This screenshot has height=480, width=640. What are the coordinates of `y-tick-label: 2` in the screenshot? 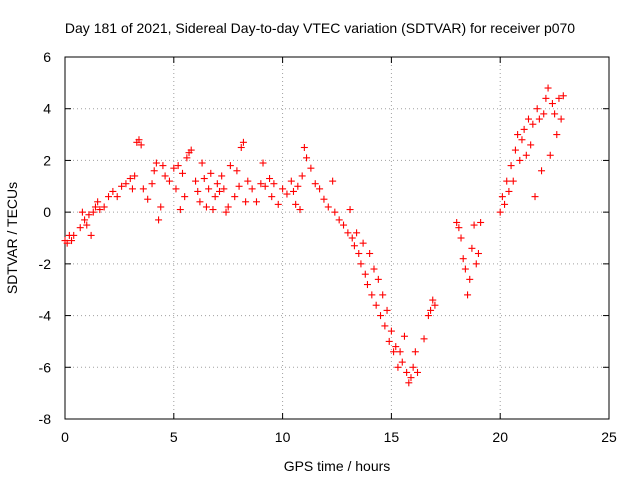 It's located at (47, 160).